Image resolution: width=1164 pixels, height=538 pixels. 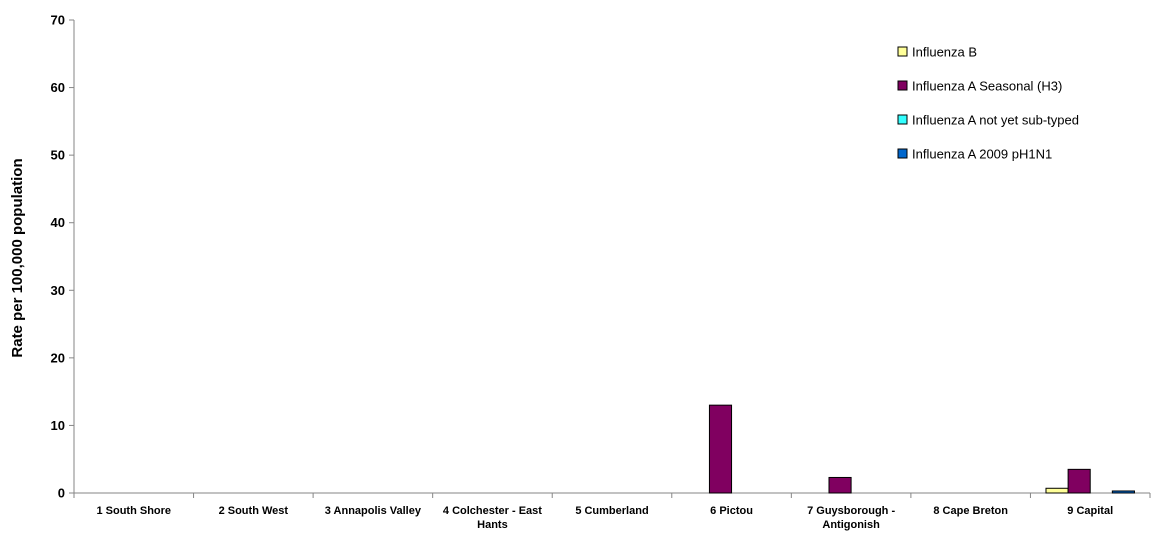 What do you see at coordinates (61, 493) in the screenshot?
I see `y-tick-label: 0` at bounding box center [61, 493].